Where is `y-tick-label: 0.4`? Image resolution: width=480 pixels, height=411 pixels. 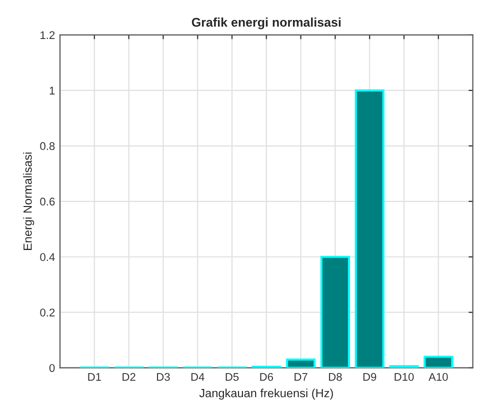 y-tick-label: 0.4 is located at coordinates (47, 257).